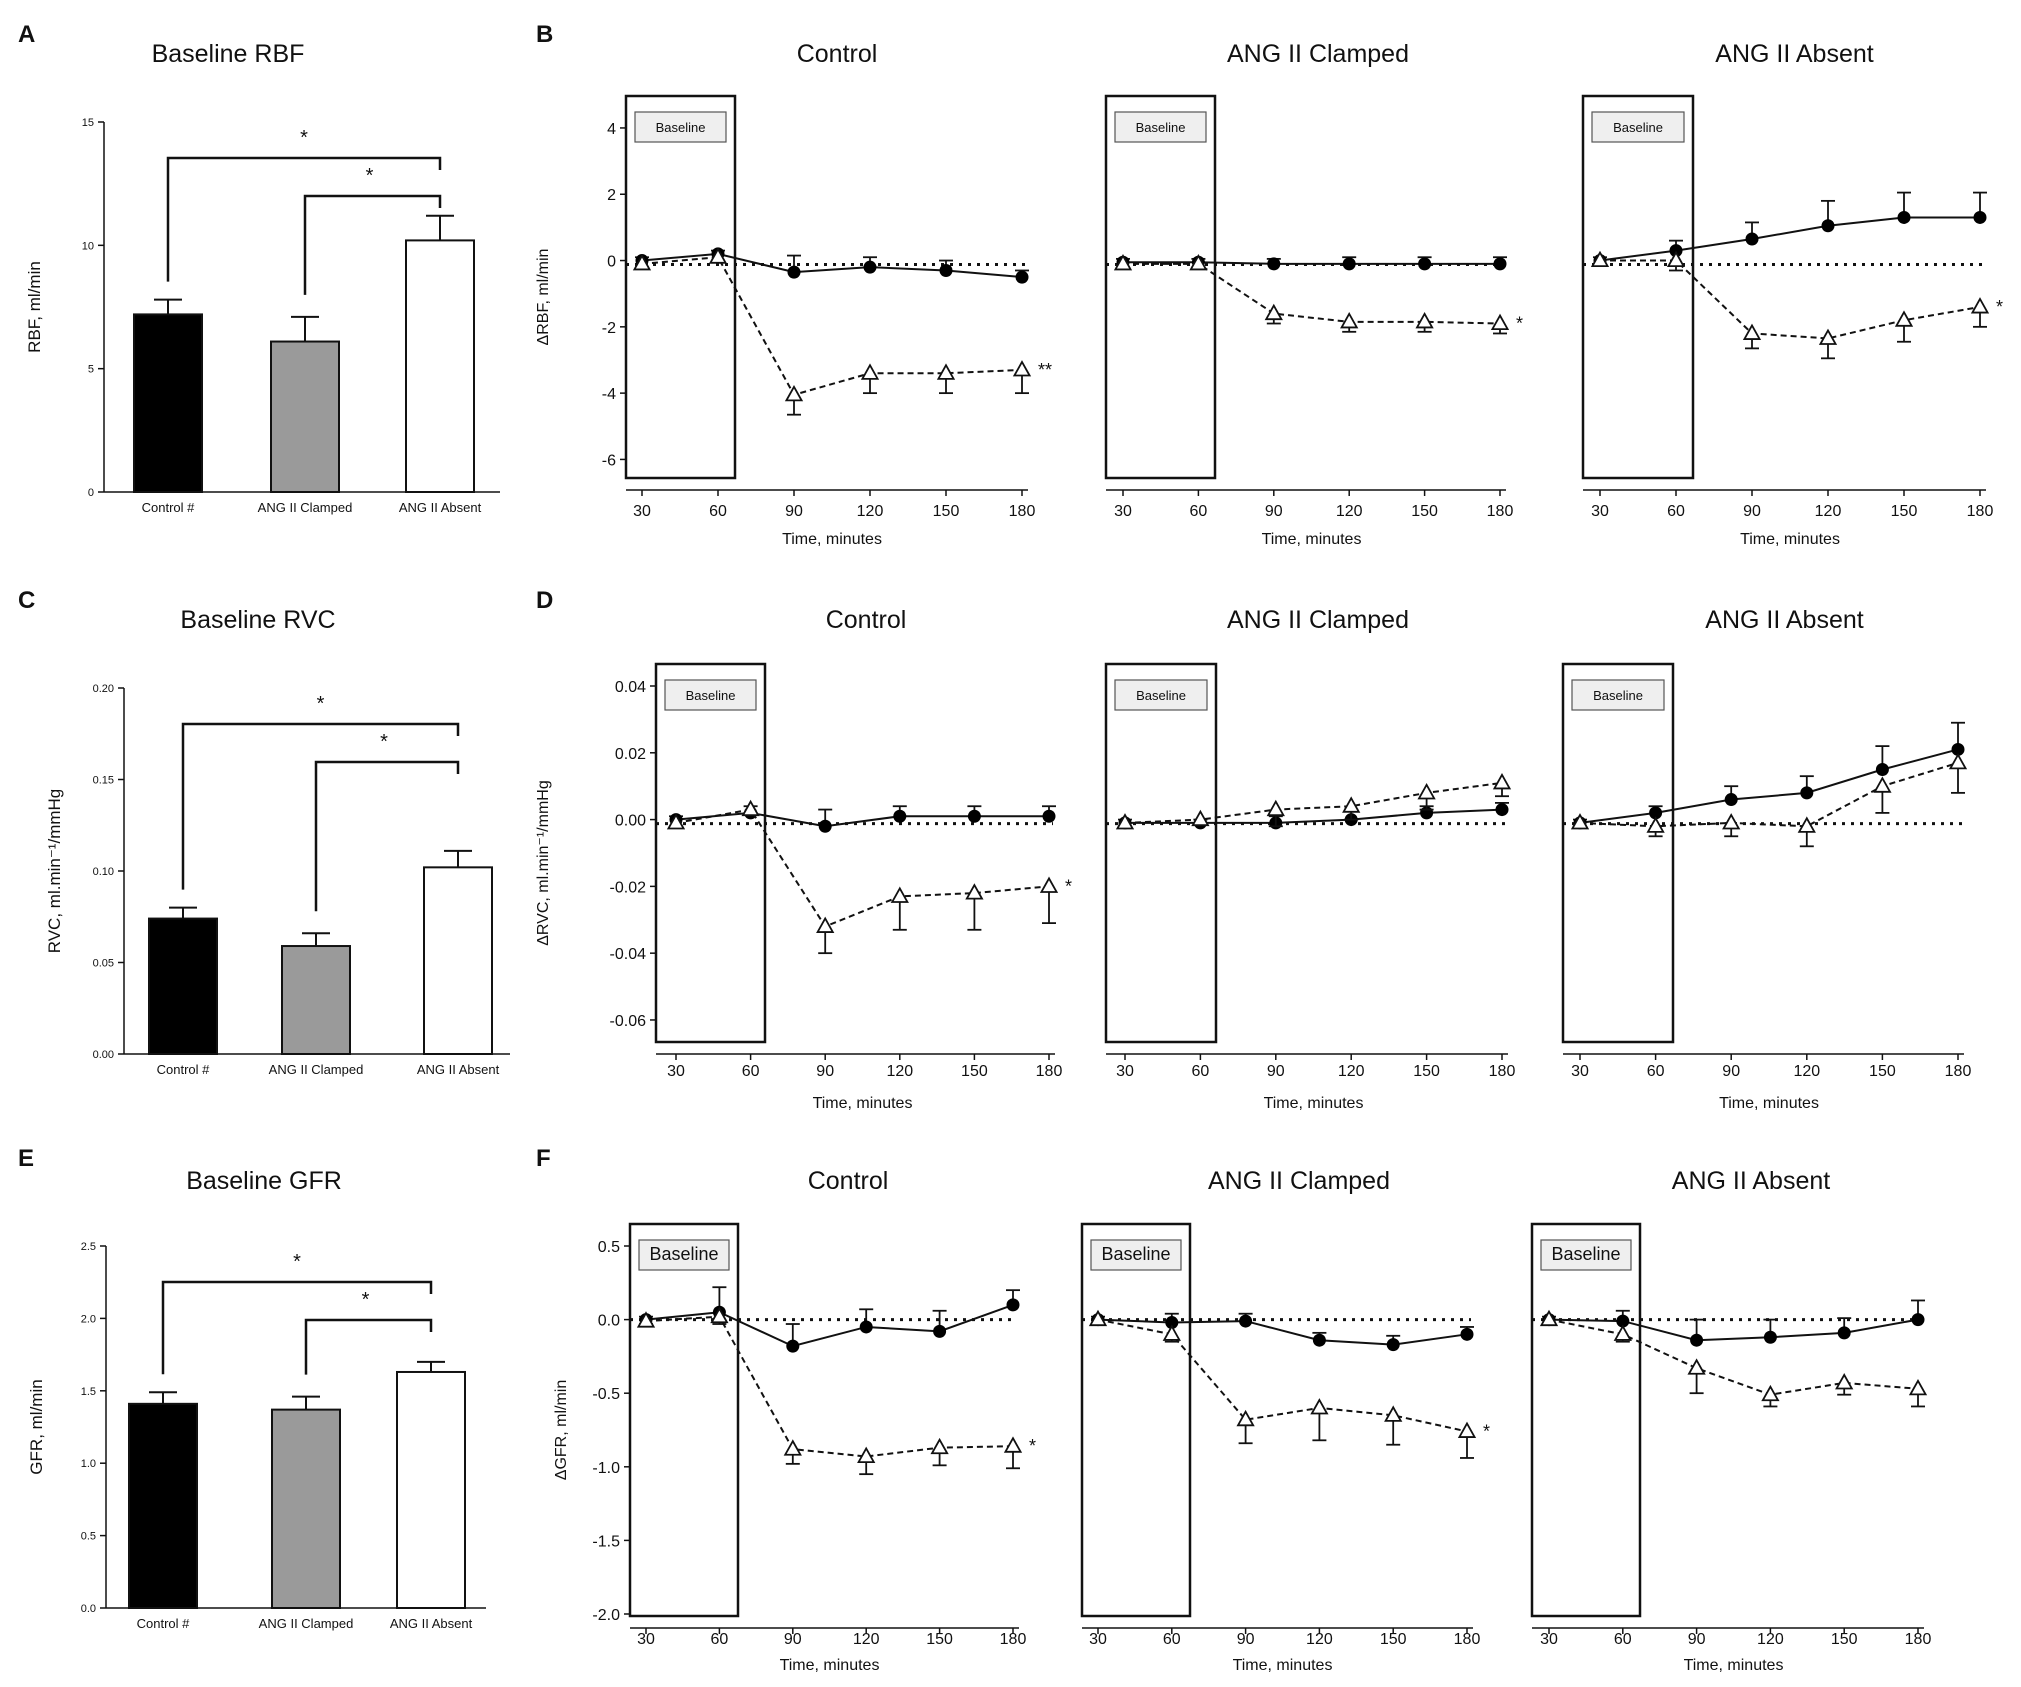 The height and width of the screenshot is (1687, 2021). I want to click on y-tick-label: 4, so click(611, 129).